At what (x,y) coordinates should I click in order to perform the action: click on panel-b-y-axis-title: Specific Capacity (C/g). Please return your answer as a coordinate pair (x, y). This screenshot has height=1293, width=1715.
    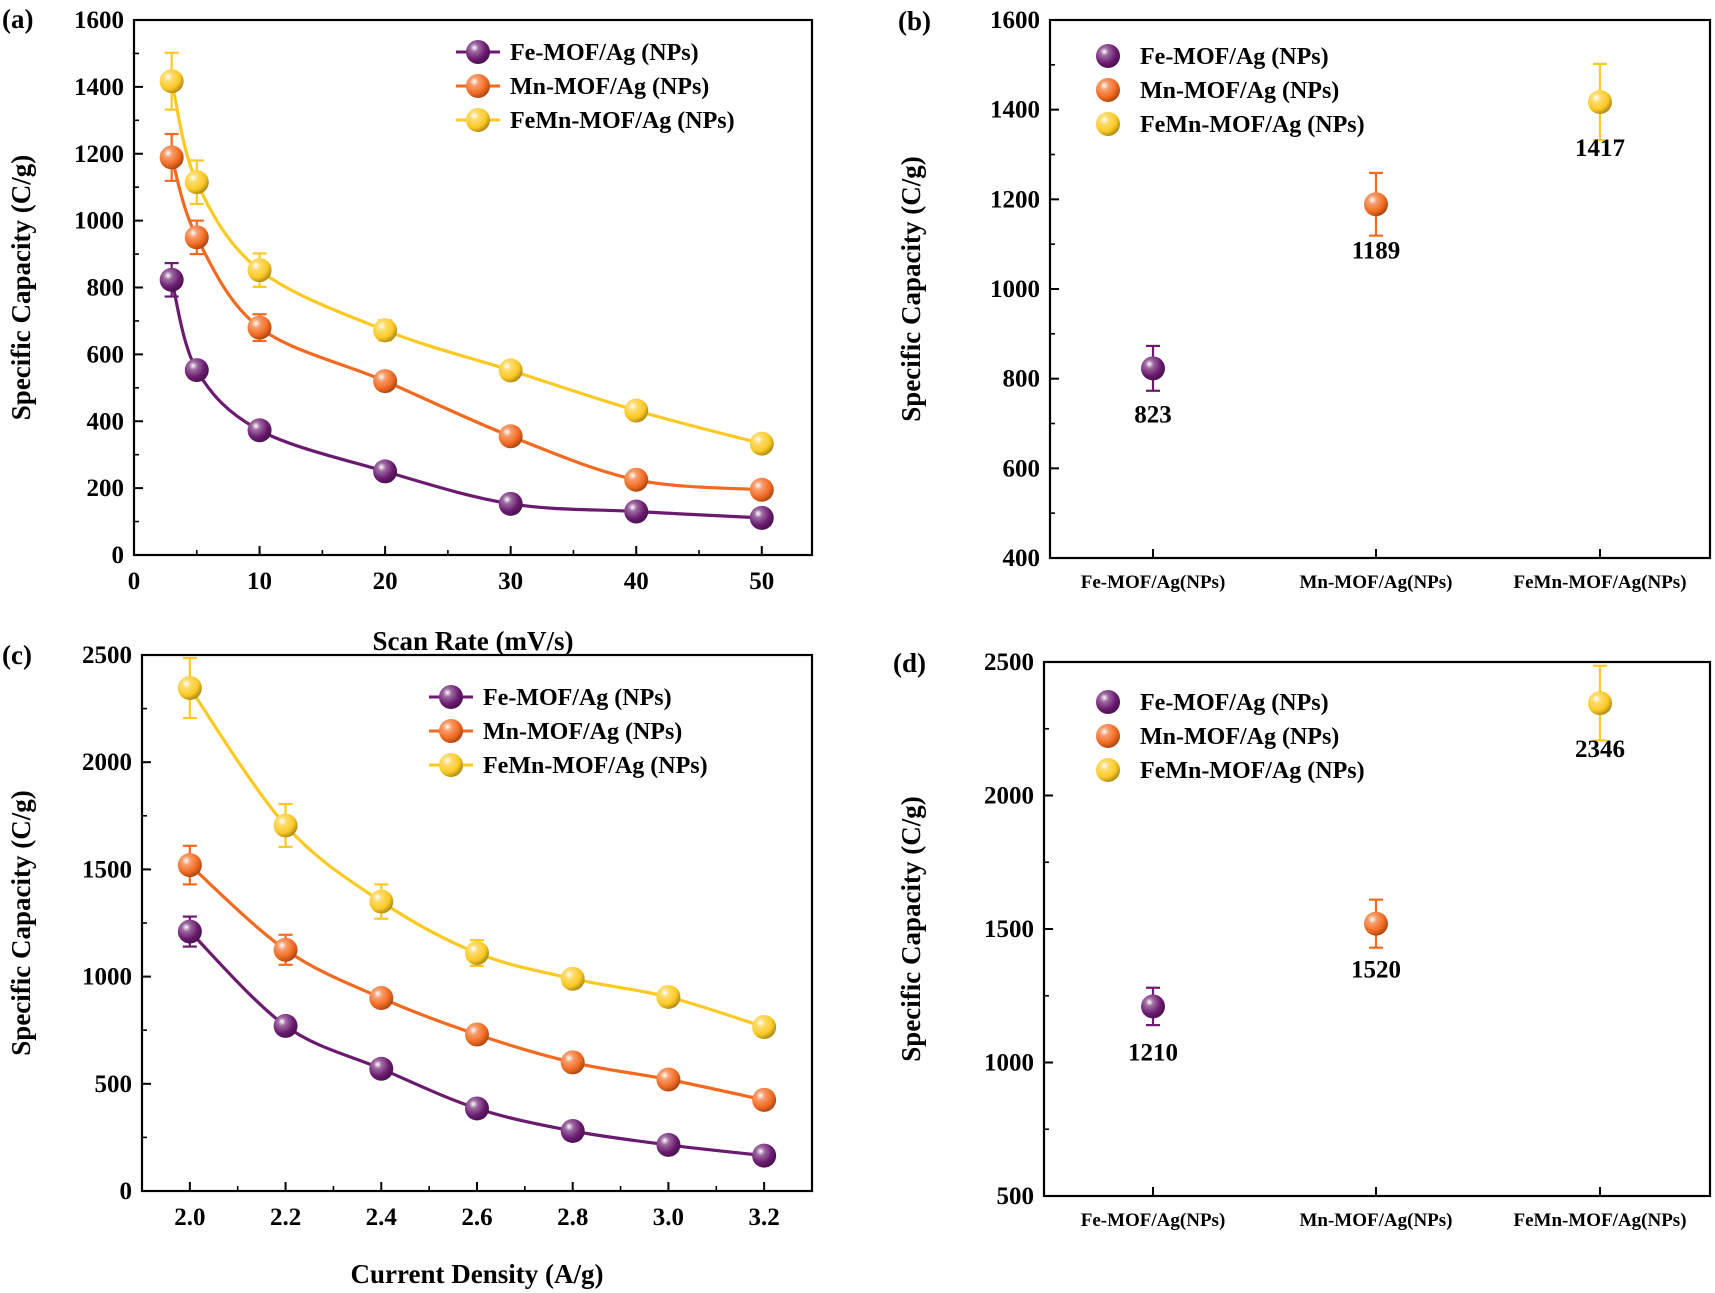
    Looking at the image, I should click on (911, 288).